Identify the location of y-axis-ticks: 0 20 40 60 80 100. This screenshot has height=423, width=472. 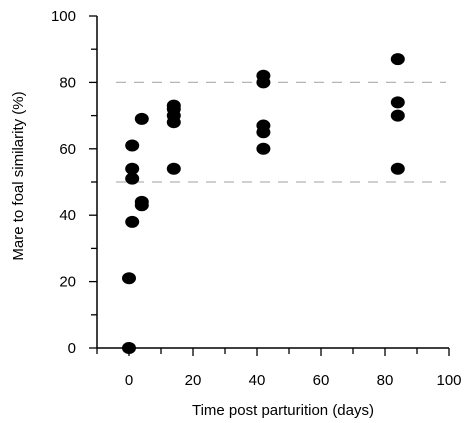
(74, 182).